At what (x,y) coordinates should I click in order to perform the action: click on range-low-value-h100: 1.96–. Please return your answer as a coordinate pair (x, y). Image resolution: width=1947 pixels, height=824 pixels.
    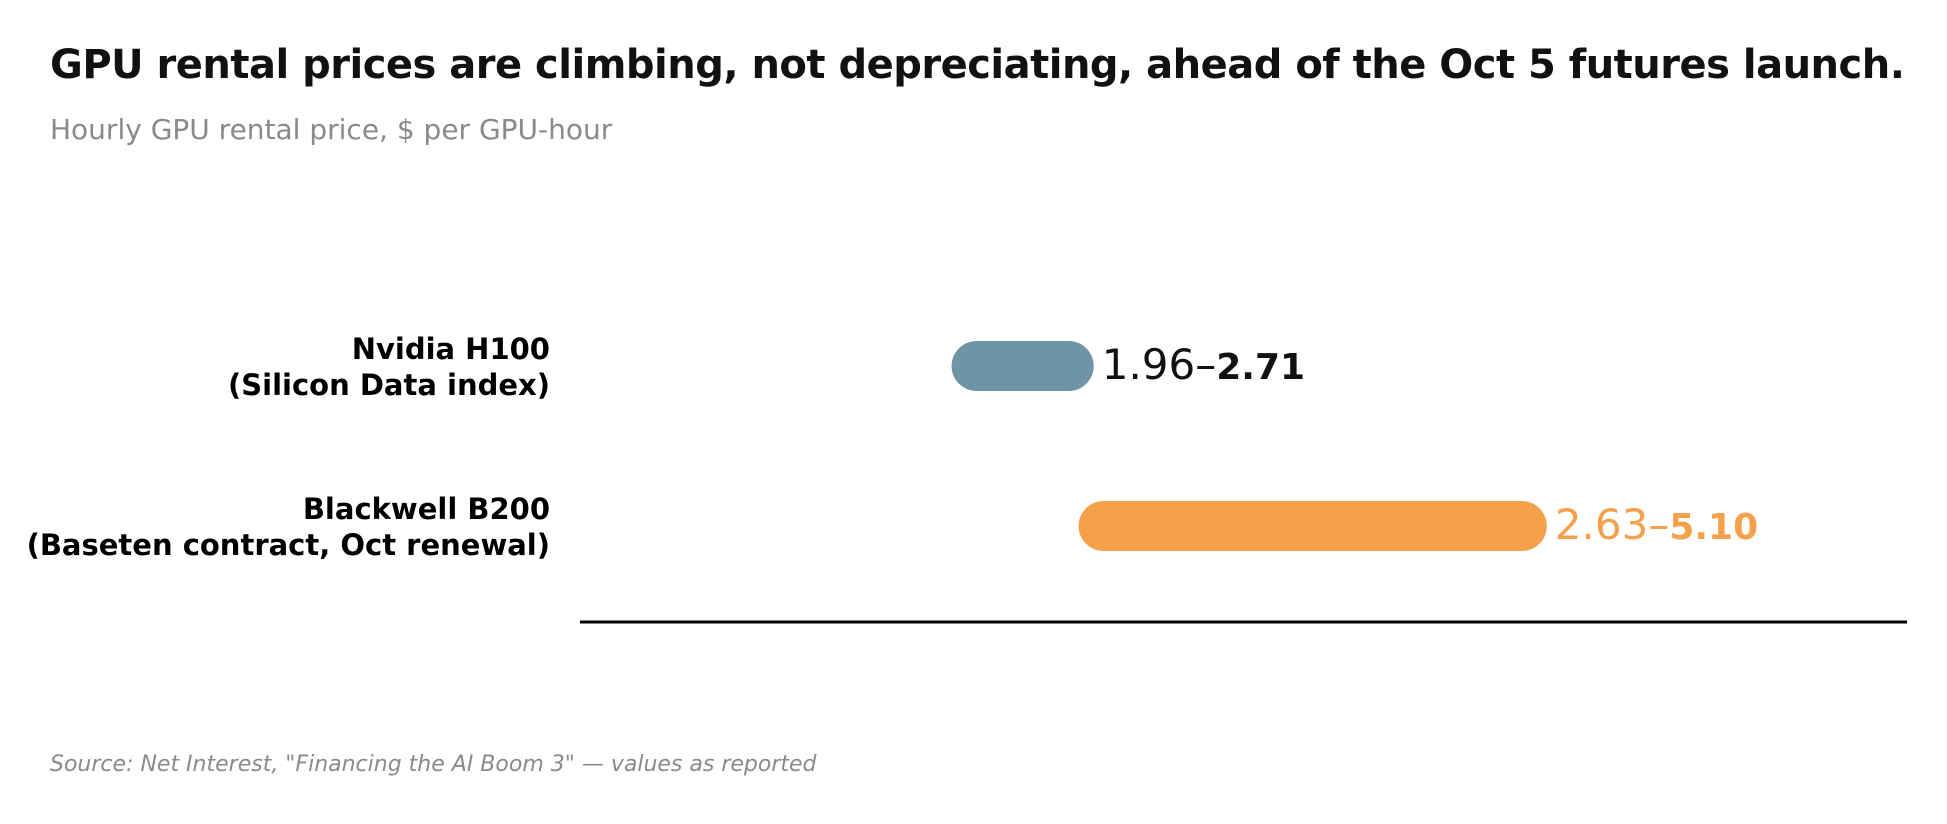
    Looking at the image, I should click on (1159, 364).